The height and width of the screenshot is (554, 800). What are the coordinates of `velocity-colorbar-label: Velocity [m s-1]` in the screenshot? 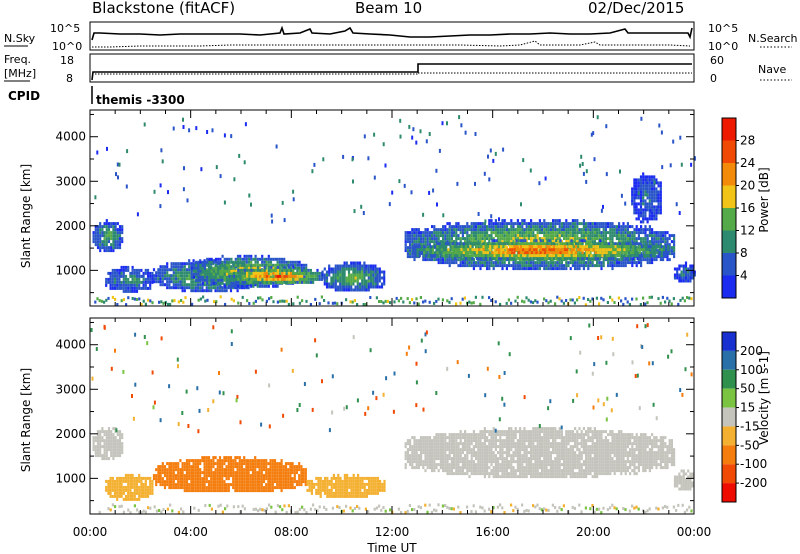 It's located at (764, 398).